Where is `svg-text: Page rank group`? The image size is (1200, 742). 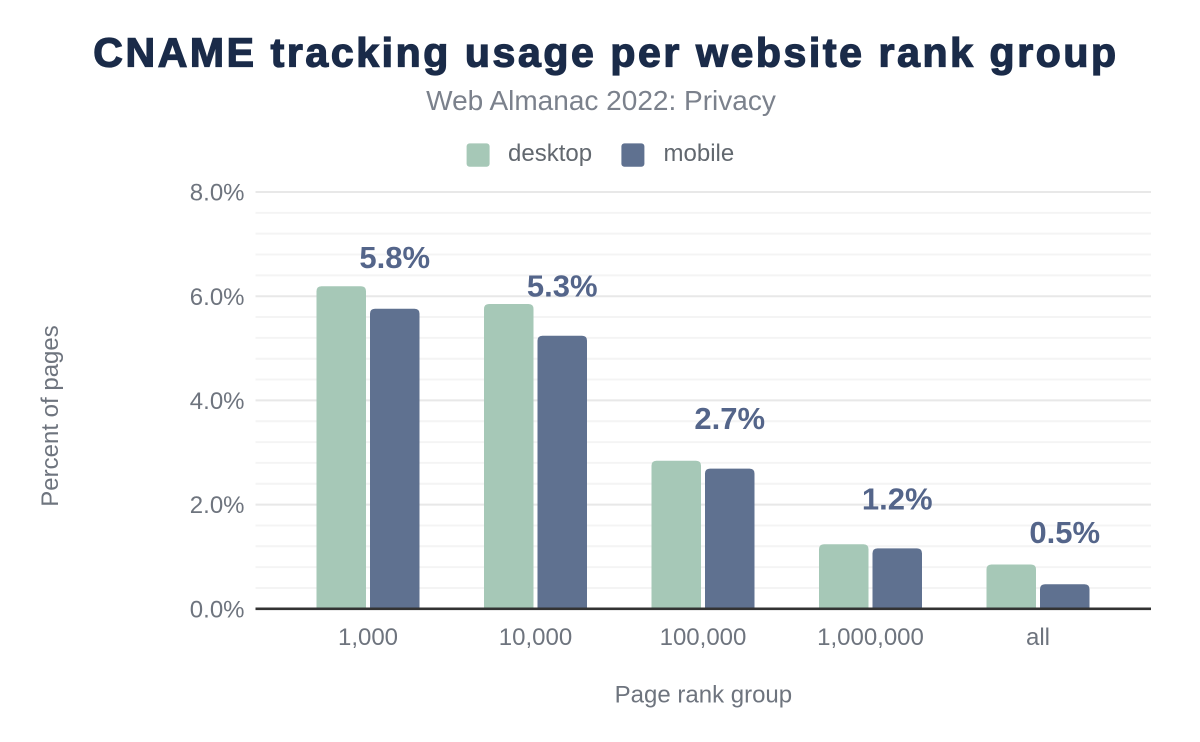
svg-text: Page rank group is located at coordinates (703, 695).